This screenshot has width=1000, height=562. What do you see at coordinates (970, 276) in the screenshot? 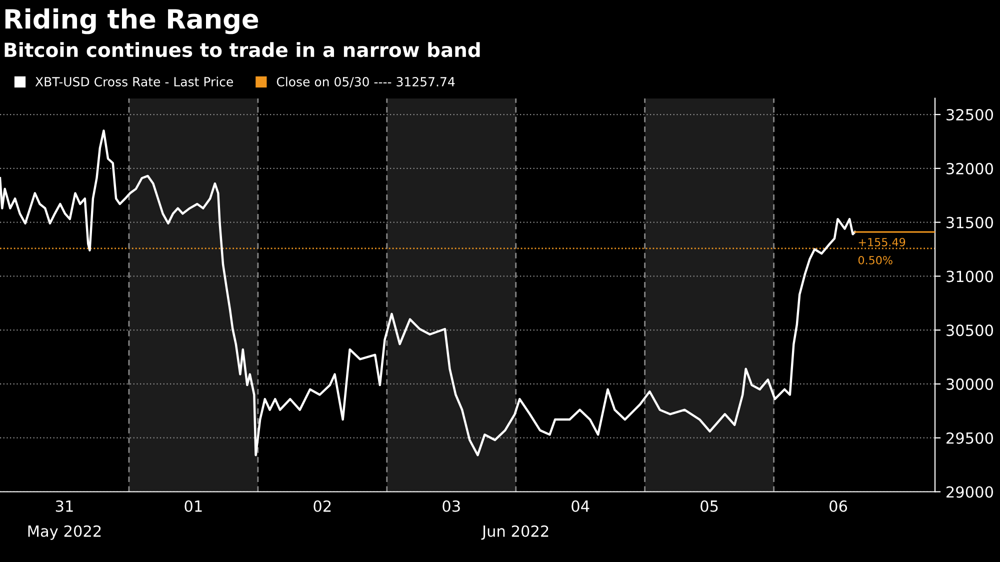
I see `y-tick-label: 31000` at bounding box center [970, 276].